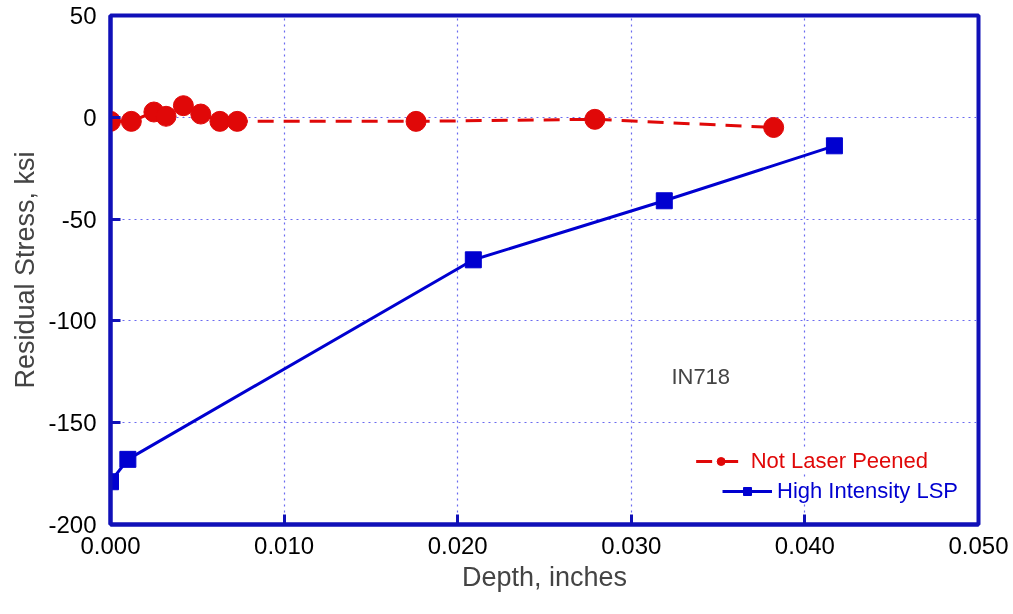 This screenshot has height=614, width=1013. What do you see at coordinates (701, 377) in the screenshot?
I see `annotation: IN718` at bounding box center [701, 377].